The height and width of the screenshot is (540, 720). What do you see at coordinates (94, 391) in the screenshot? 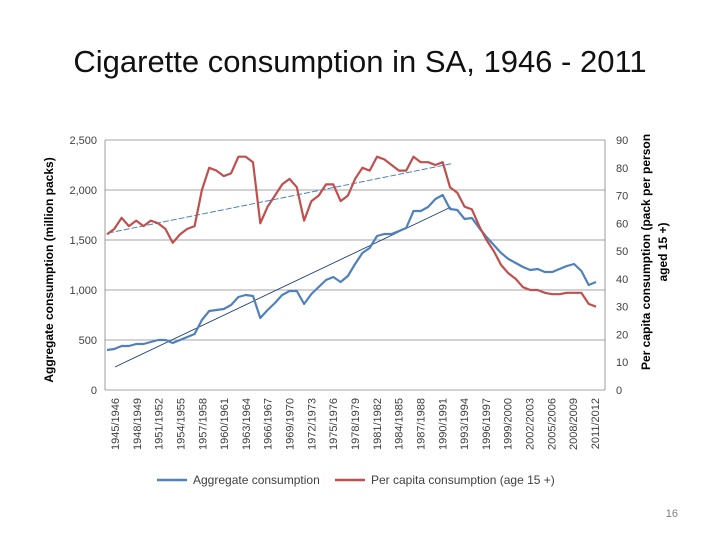
I see `y-tick-left: 0` at bounding box center [94, 391].